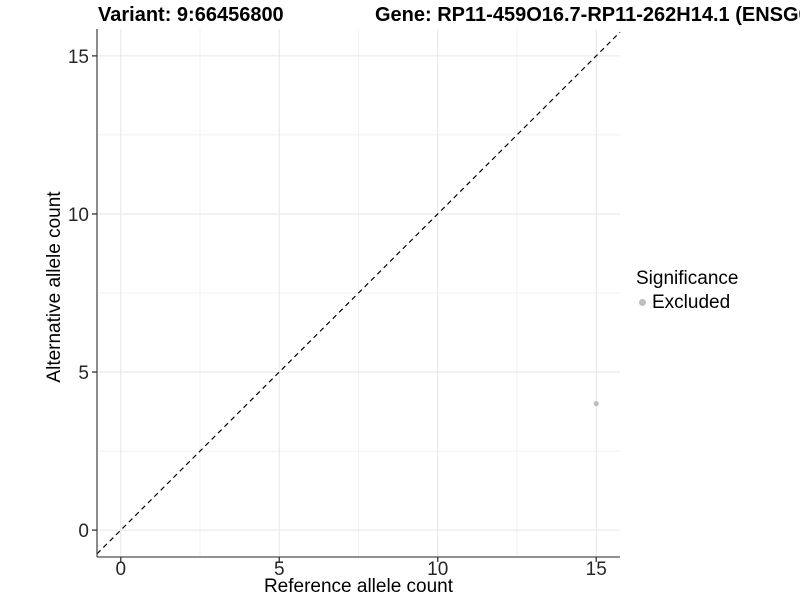 This screenshot has width=800, height=600. Describe the element at coordinates (359, 586) in the screenshot. I see `x-axis-title: Reference allele count` at that location.